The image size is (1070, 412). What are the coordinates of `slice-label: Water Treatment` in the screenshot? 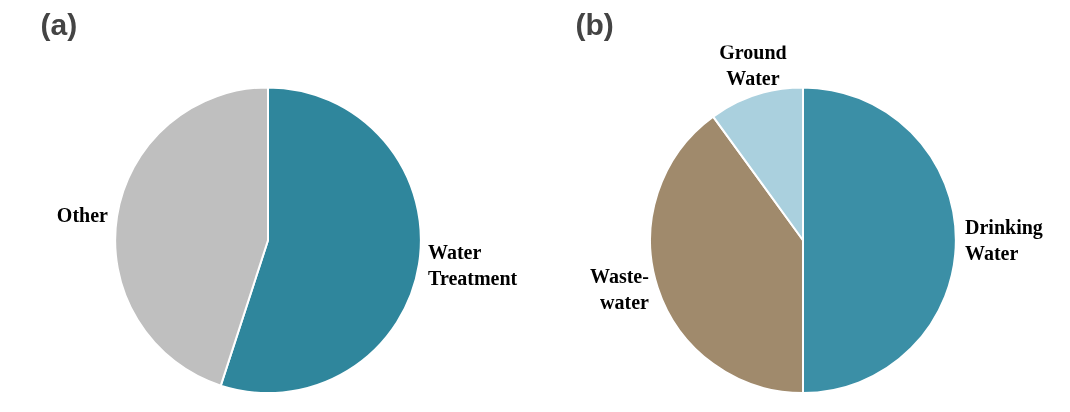 It's located at (473, 265).